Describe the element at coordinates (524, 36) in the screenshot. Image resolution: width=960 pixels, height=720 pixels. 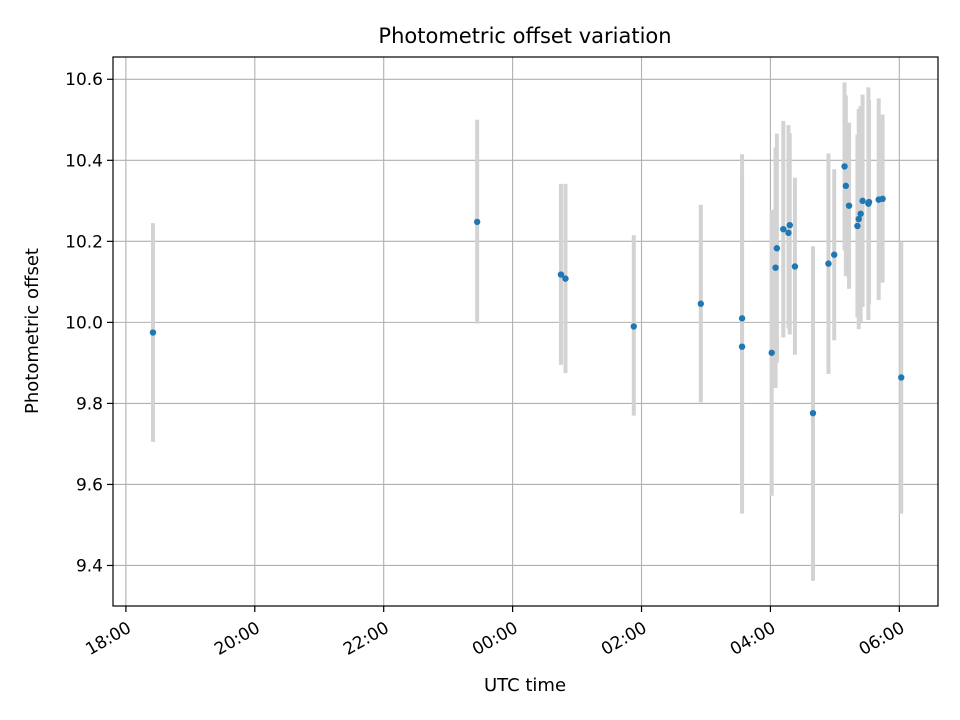
I see `chart-title: Photometric offset variation` at that location.